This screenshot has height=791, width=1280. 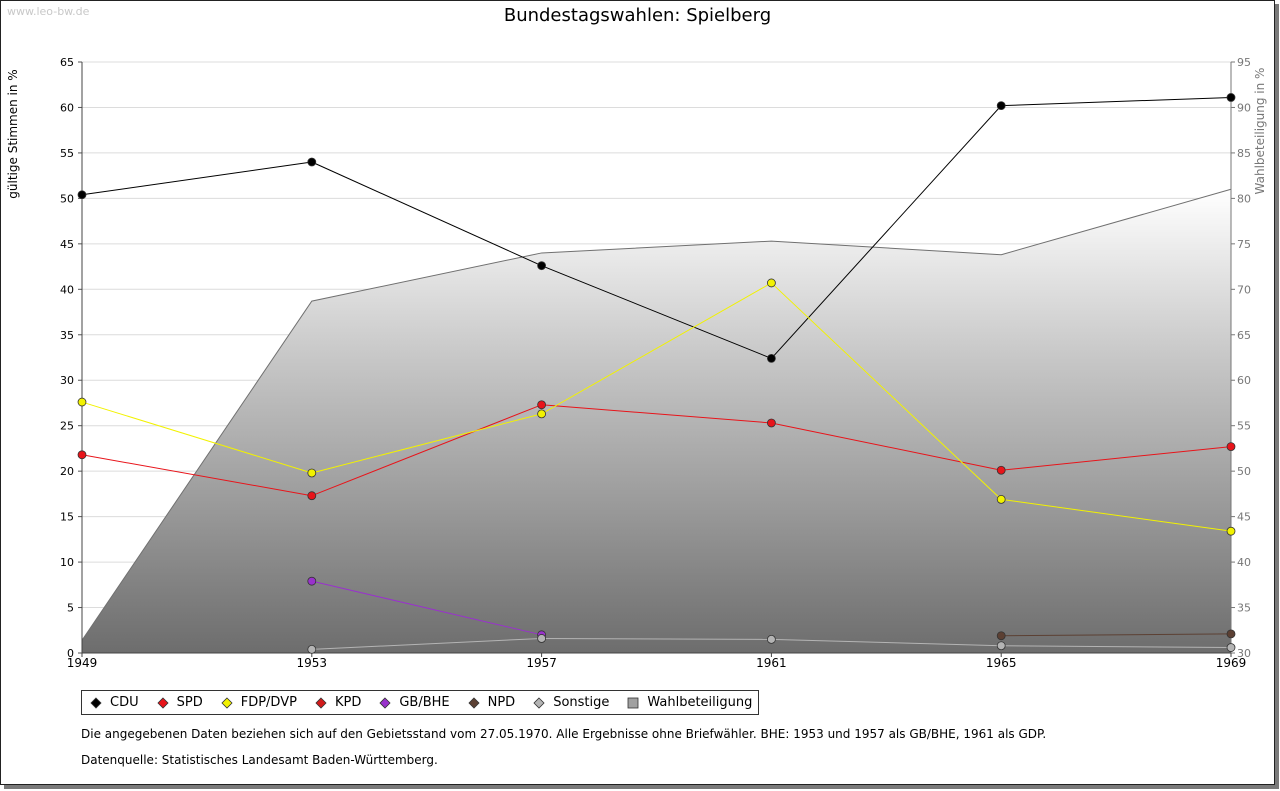 I want to click on legend-label: Sonstige, so click(x=581, y=702).